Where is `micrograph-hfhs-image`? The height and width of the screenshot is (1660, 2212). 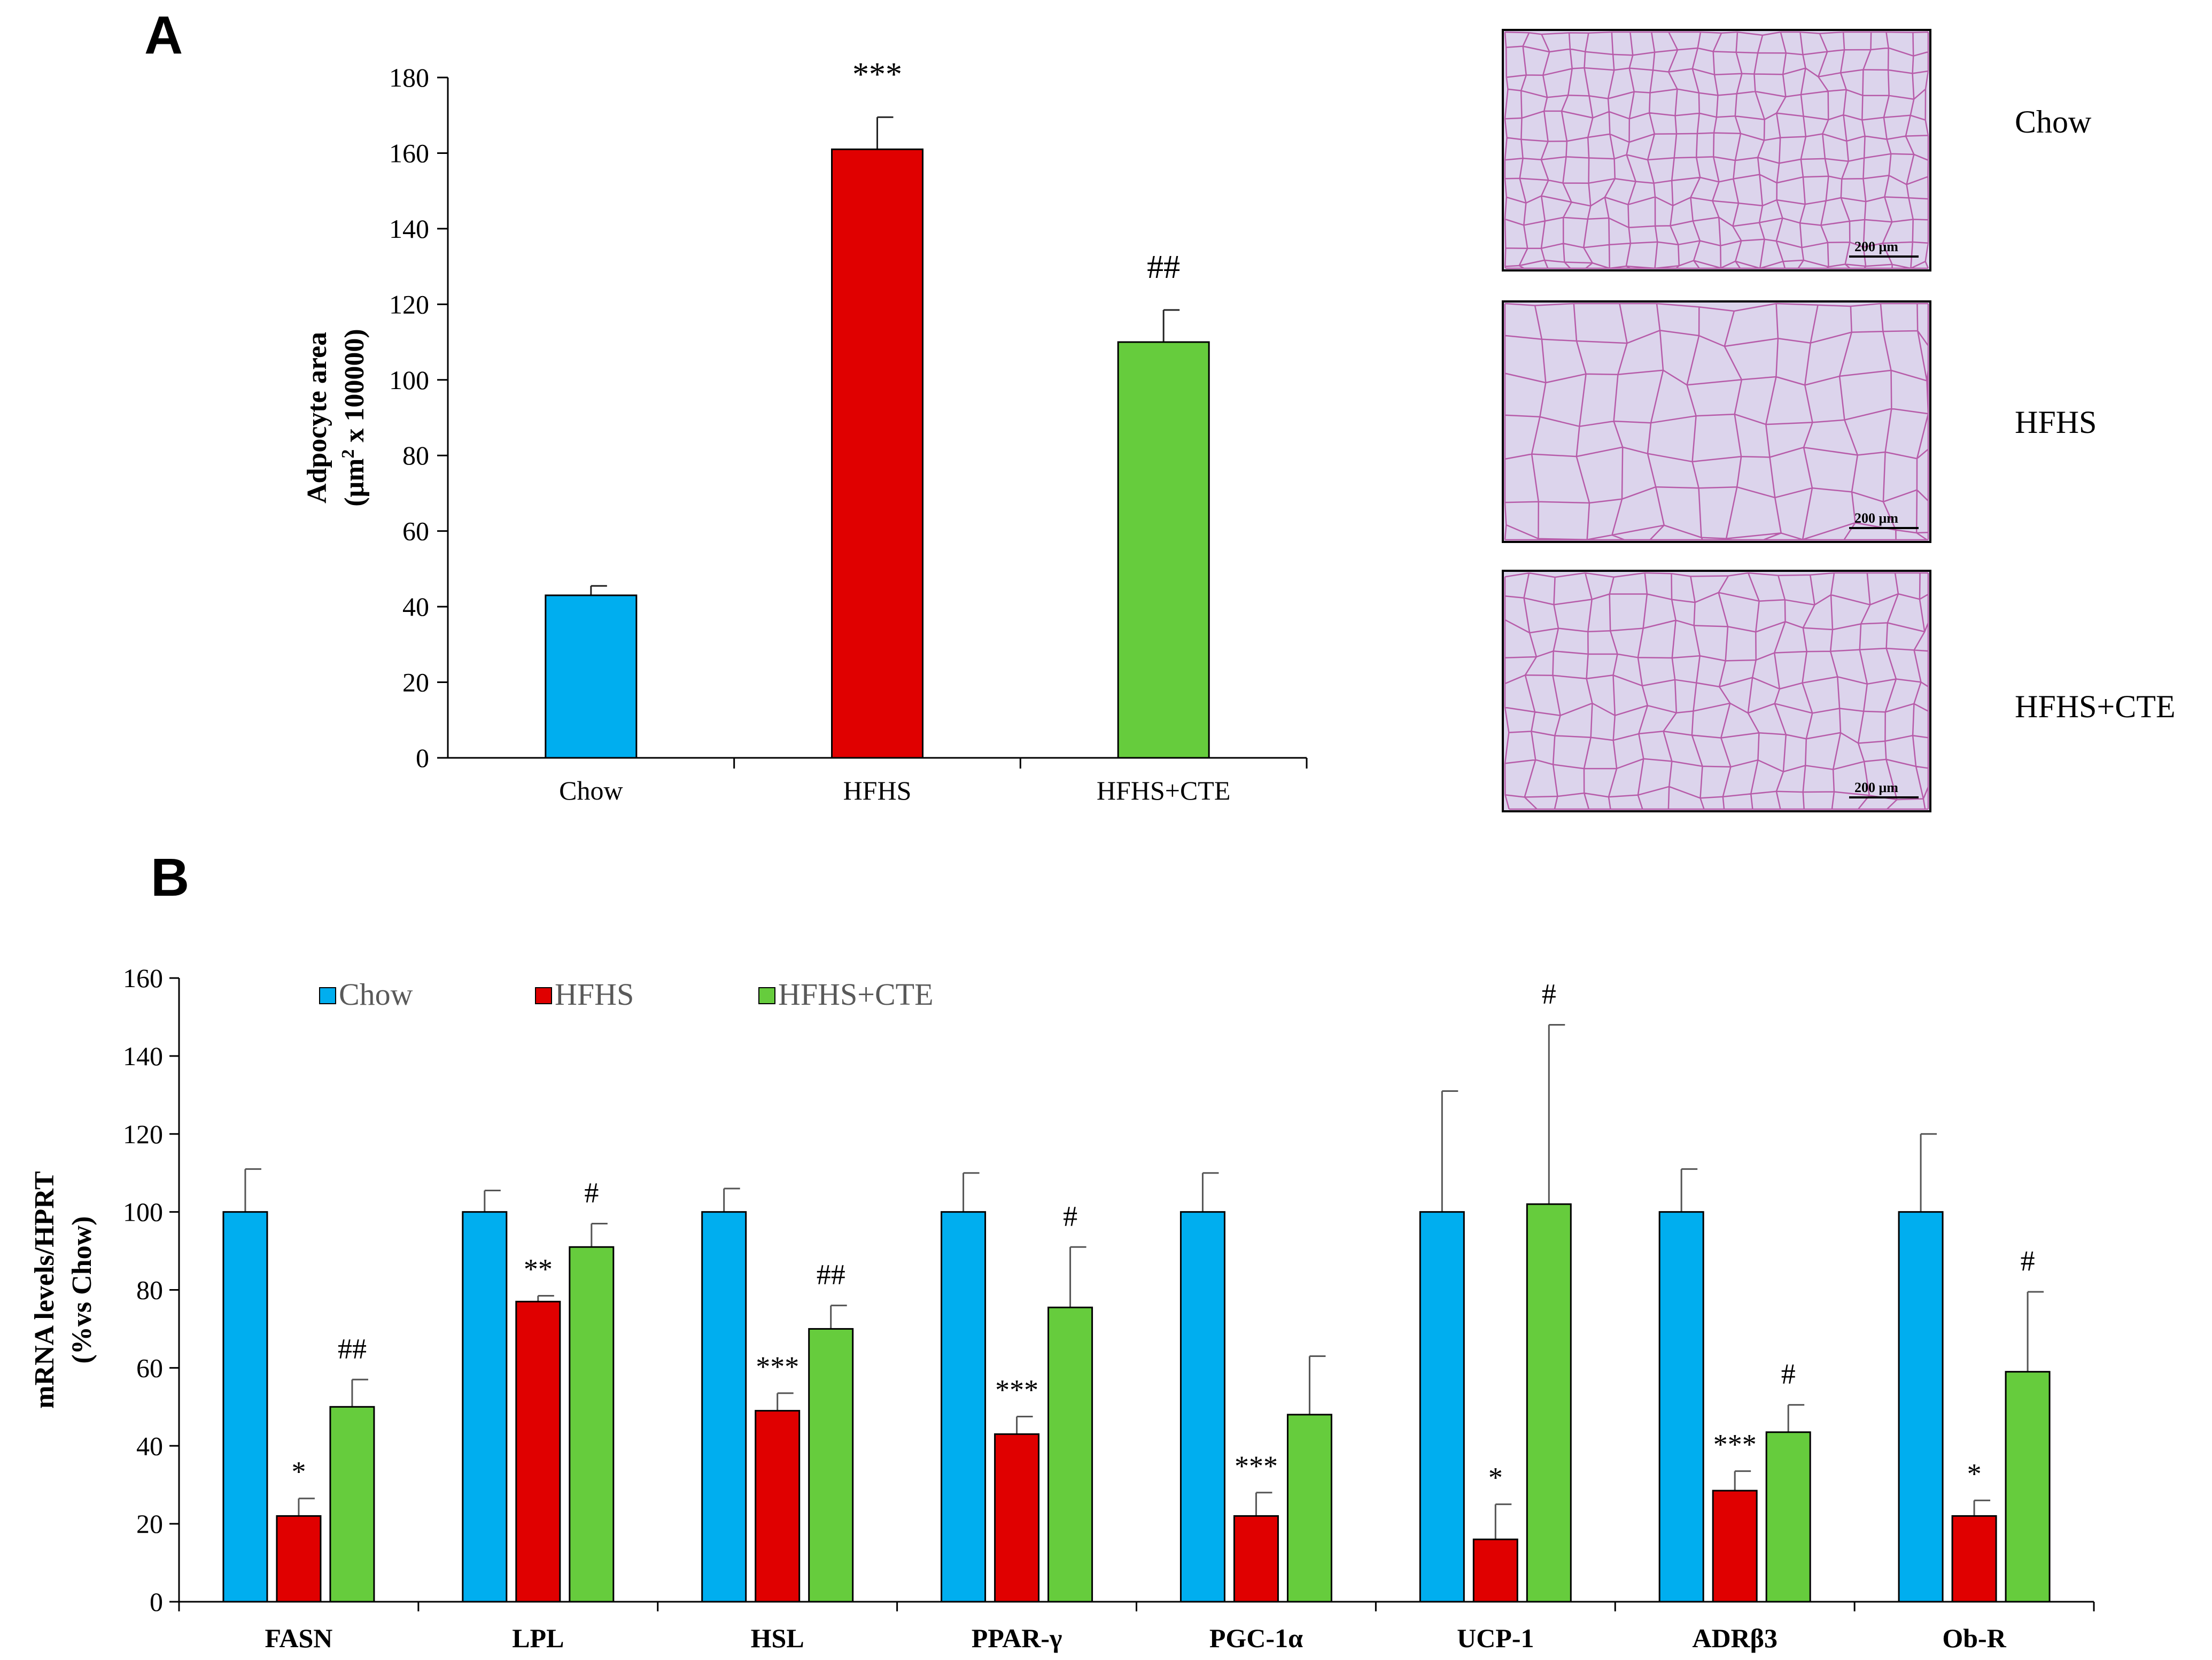 micrograph-hfhs-image is located at coordinates (1717, 421).